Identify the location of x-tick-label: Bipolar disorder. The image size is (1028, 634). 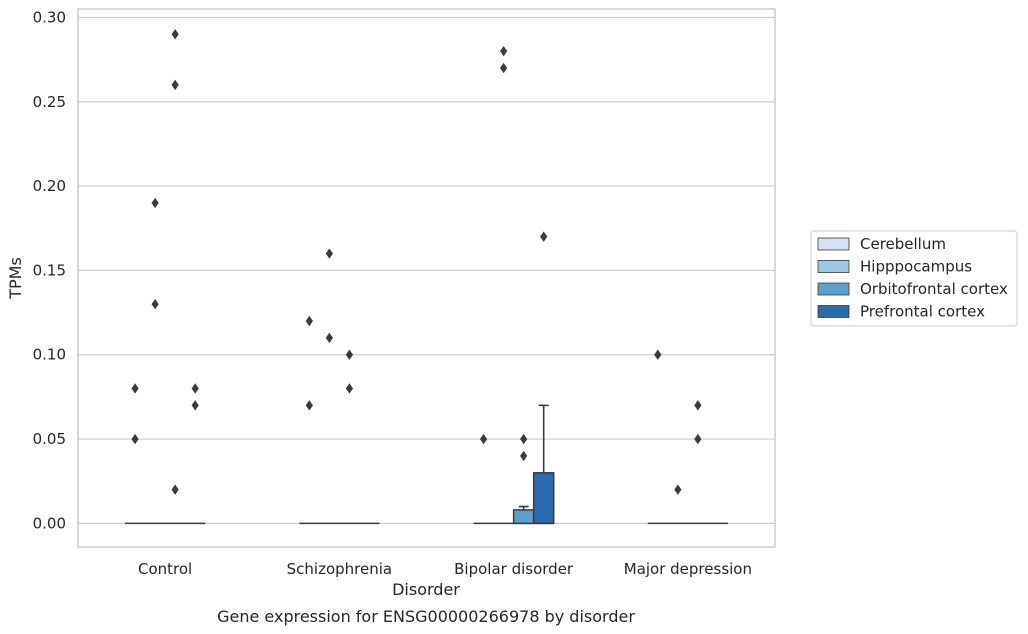
(514, 569).